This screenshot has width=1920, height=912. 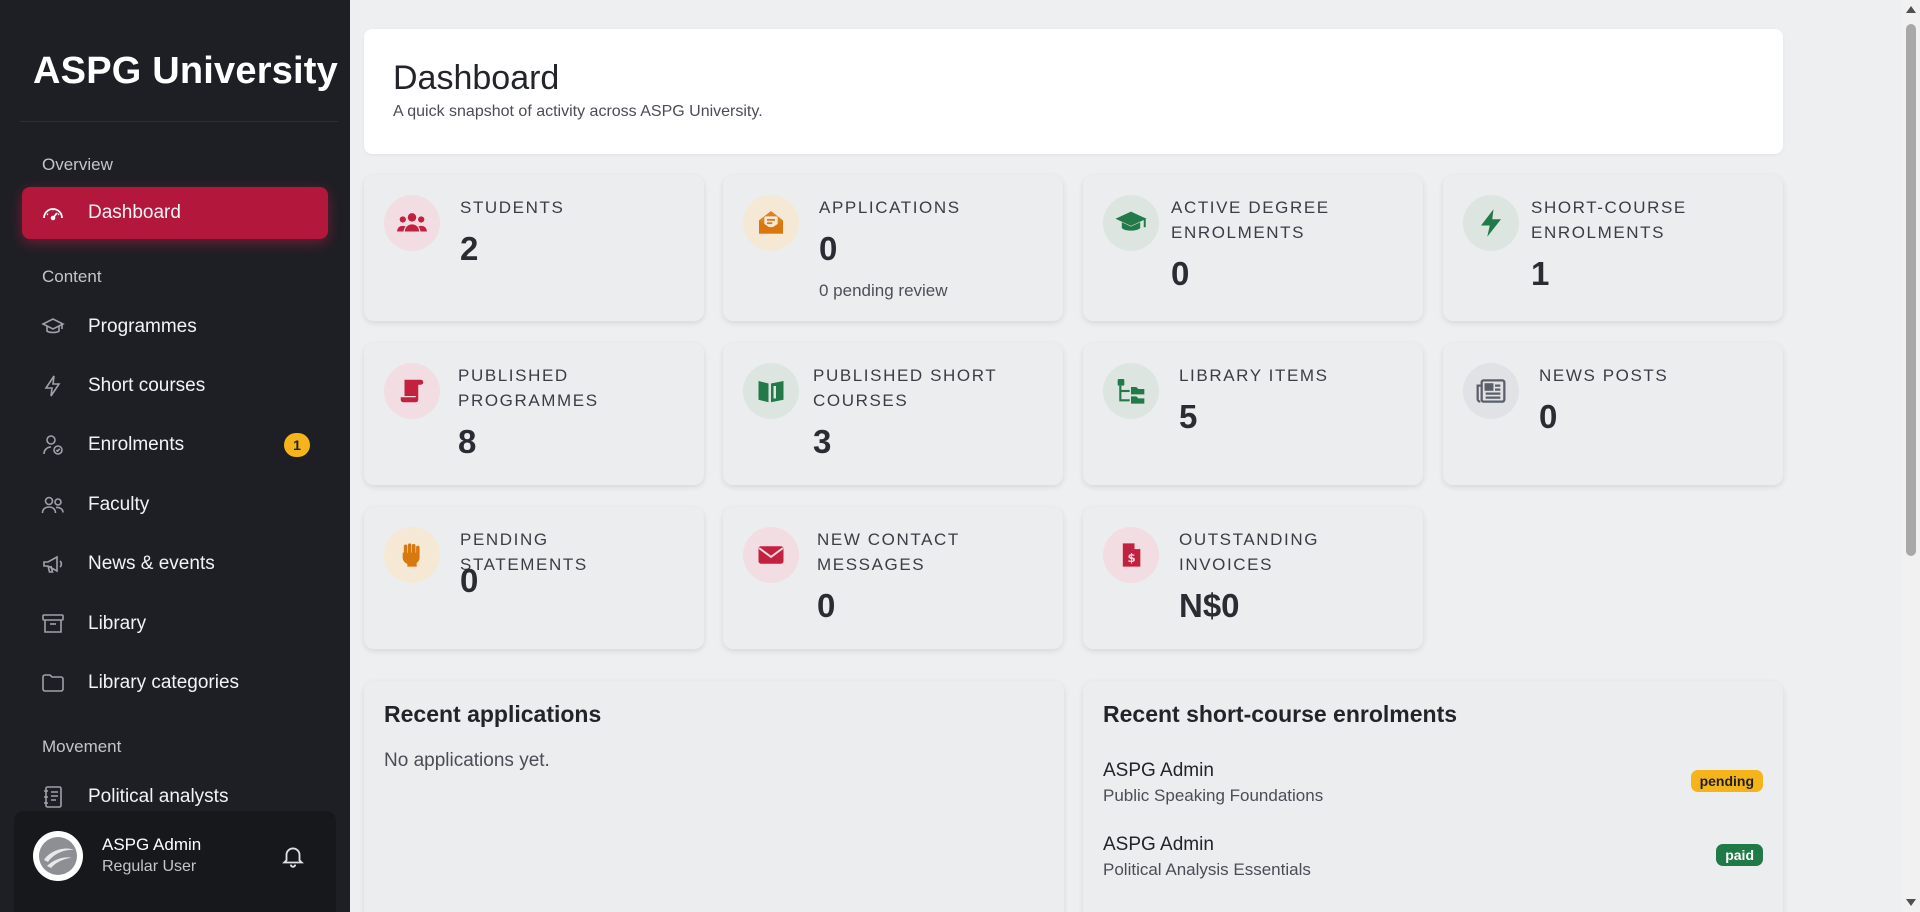 I want to click on stat-card-short-course-enrolments: Short-course enrolments 1, so click(x=1613, y=248).